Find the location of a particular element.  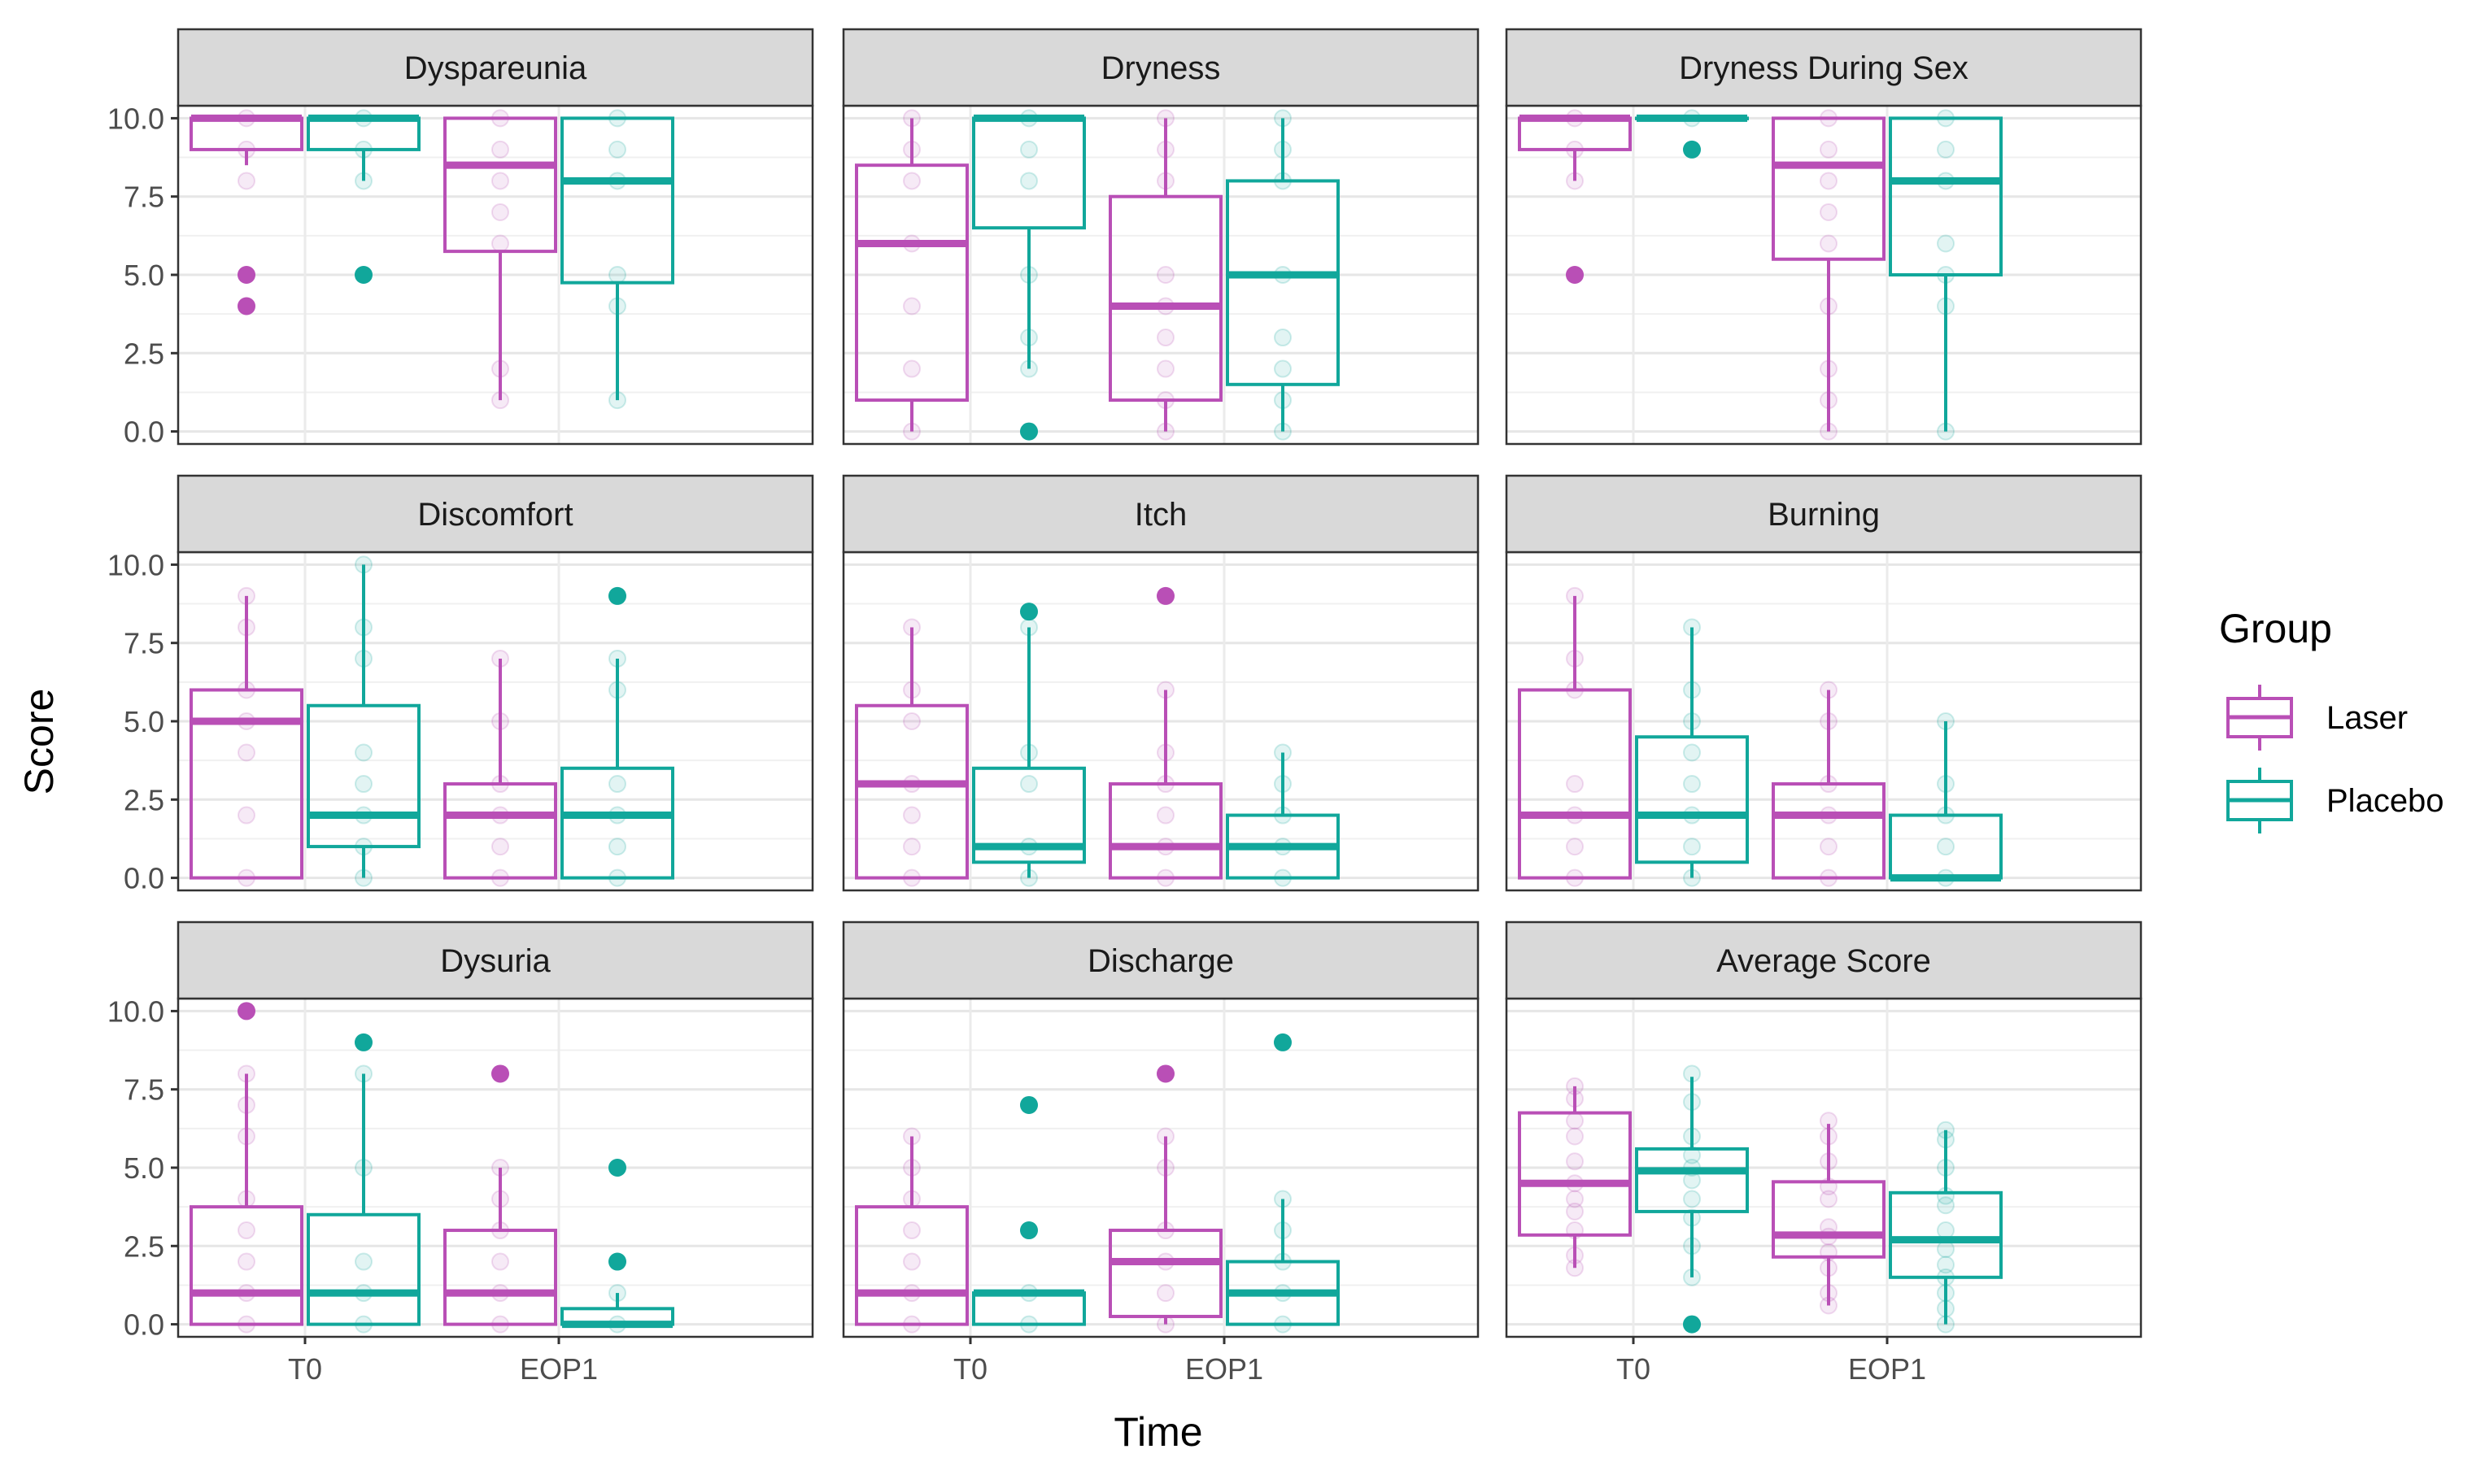

panel-dryness-during-sex: Dryness During Sex is located at coordinates (1824, 237).